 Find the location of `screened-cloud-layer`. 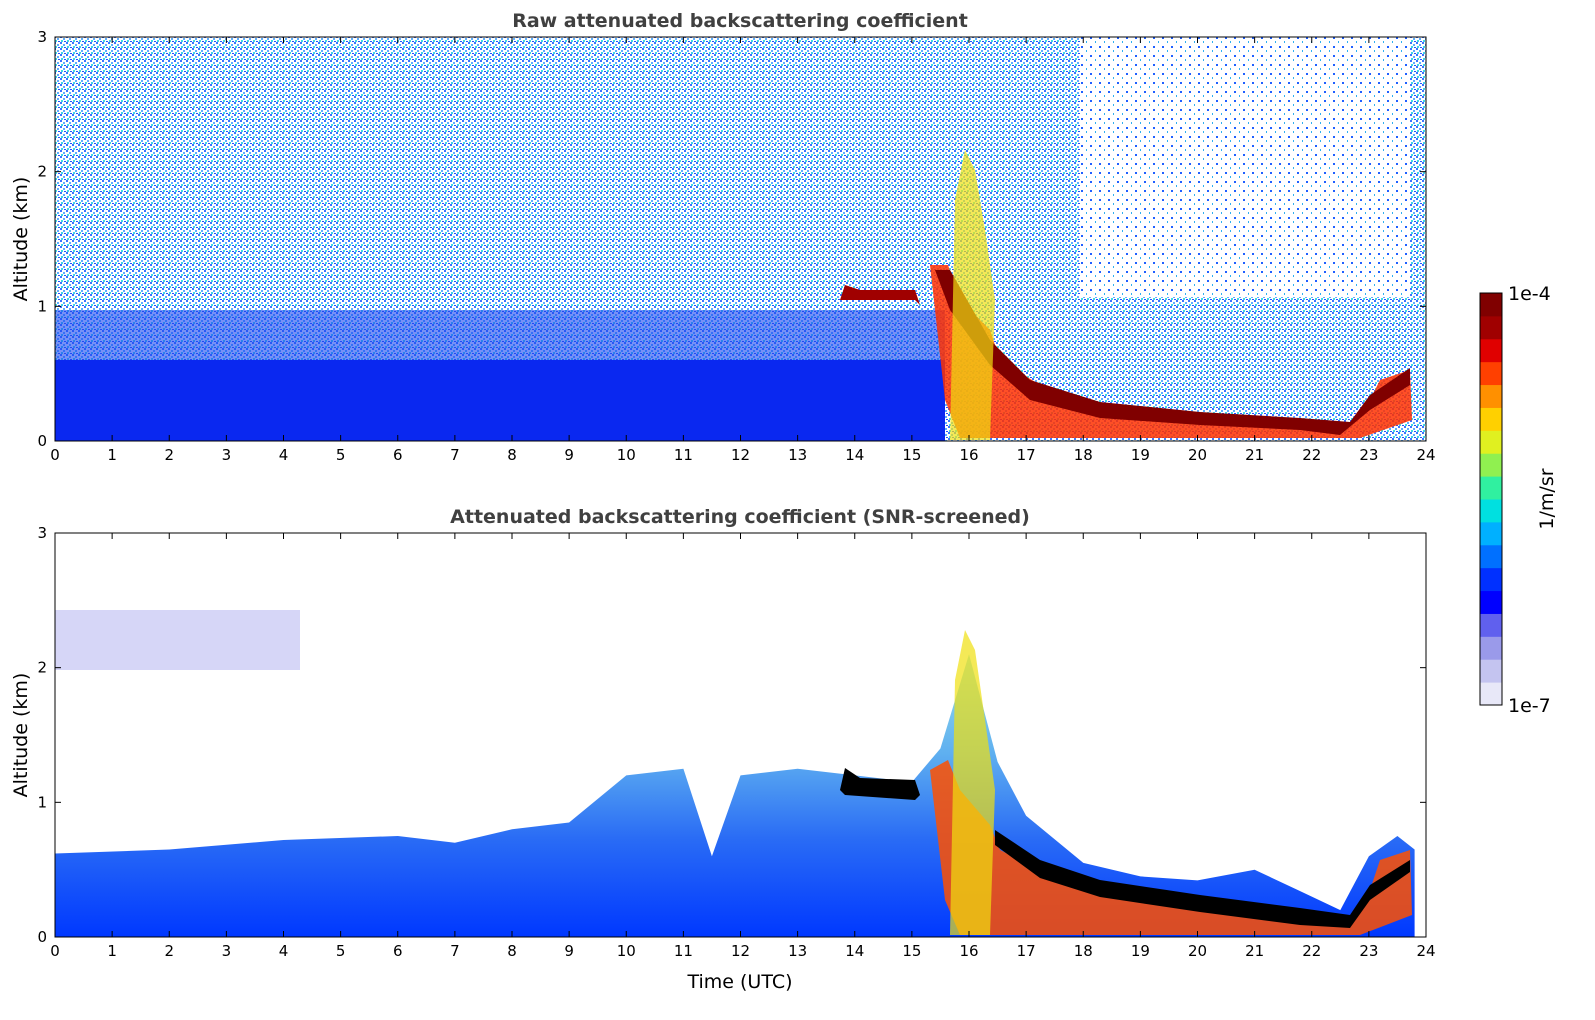

screened-cloud-layer is located at coordinates (1171, 847).